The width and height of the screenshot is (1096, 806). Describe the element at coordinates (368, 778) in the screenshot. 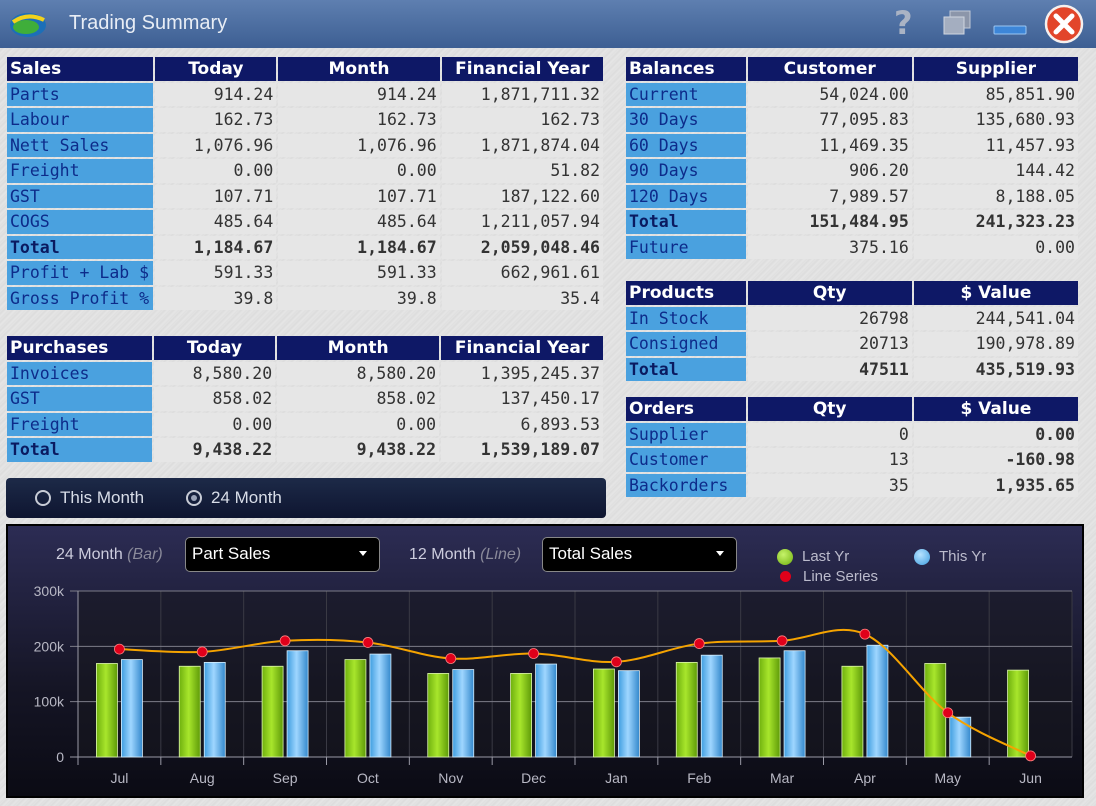

I see `x-tick-label: Oct` at that location.